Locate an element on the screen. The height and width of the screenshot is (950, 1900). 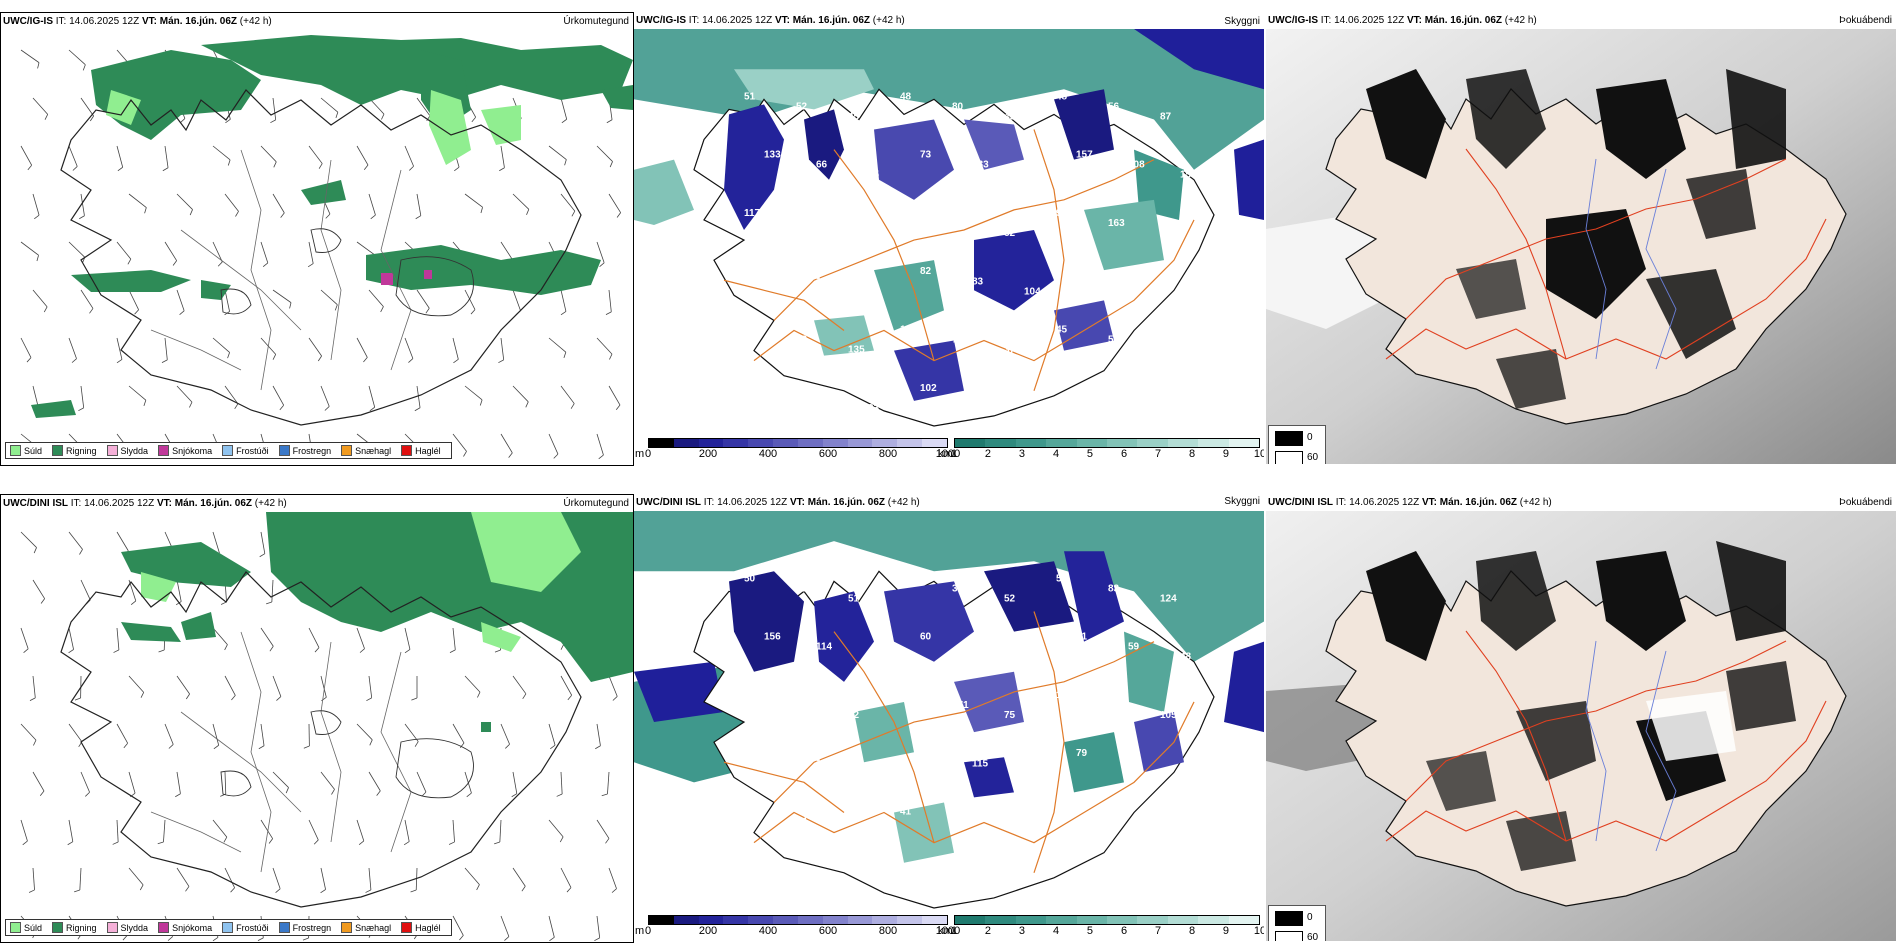
legend-item: Snjókoma is located at coordinates (185, 927).